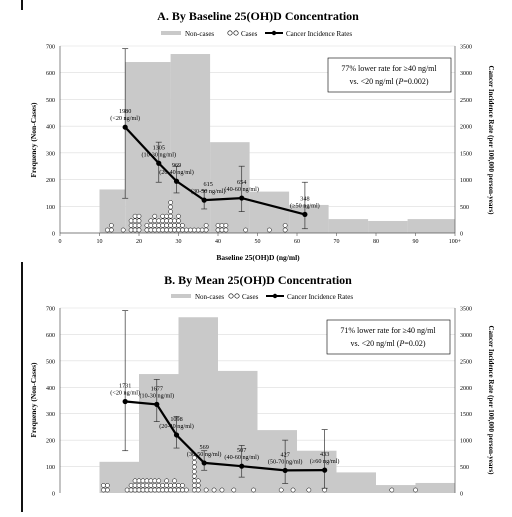 The width and height of the screenshot is (512, 517). What do you see at coordinates (466, 128) in the screenshot?
I see `y2-tick-label: 2000` at bounding box center [466, 128].